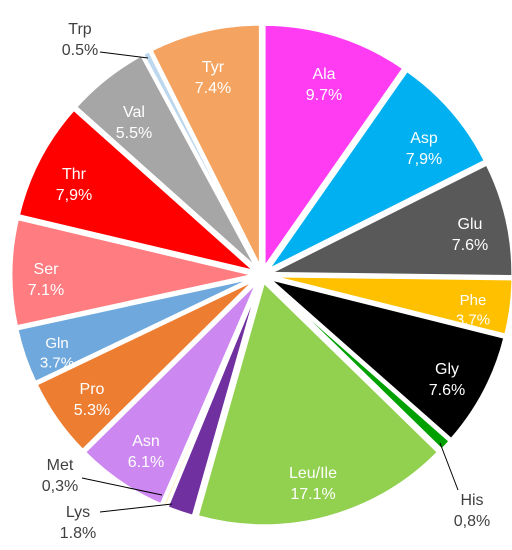 The image size is (512, 550). I want to click on leader-line-his, so click(449, 466).